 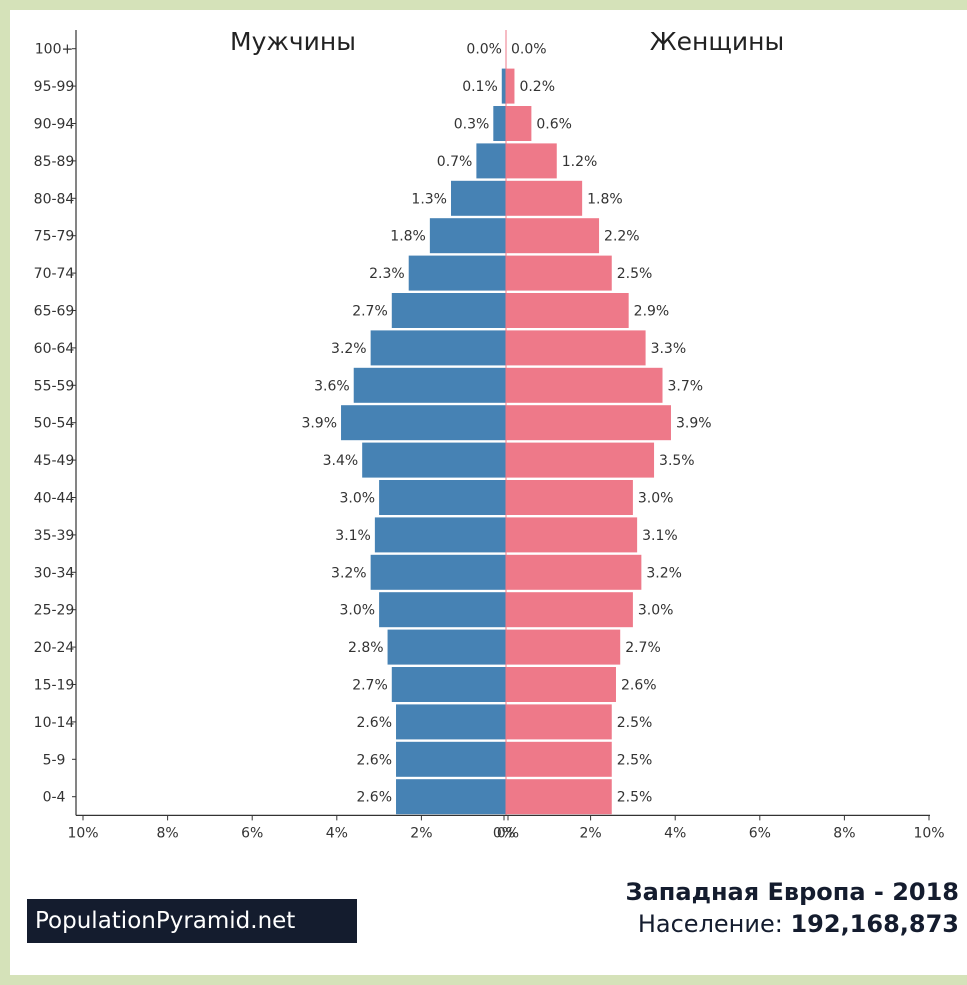 I want to click on x-tick-label: 4%, so click(x=337, y=833).